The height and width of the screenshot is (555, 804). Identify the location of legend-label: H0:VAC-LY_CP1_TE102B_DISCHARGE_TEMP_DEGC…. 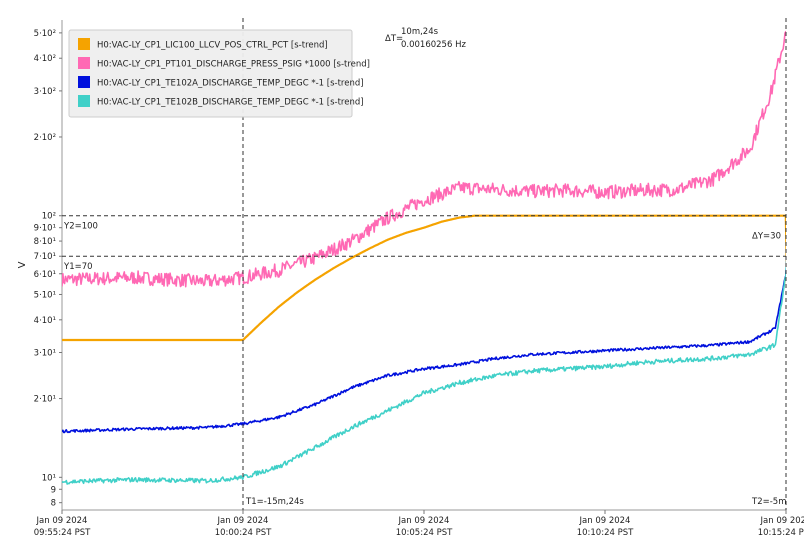
(230, 103).